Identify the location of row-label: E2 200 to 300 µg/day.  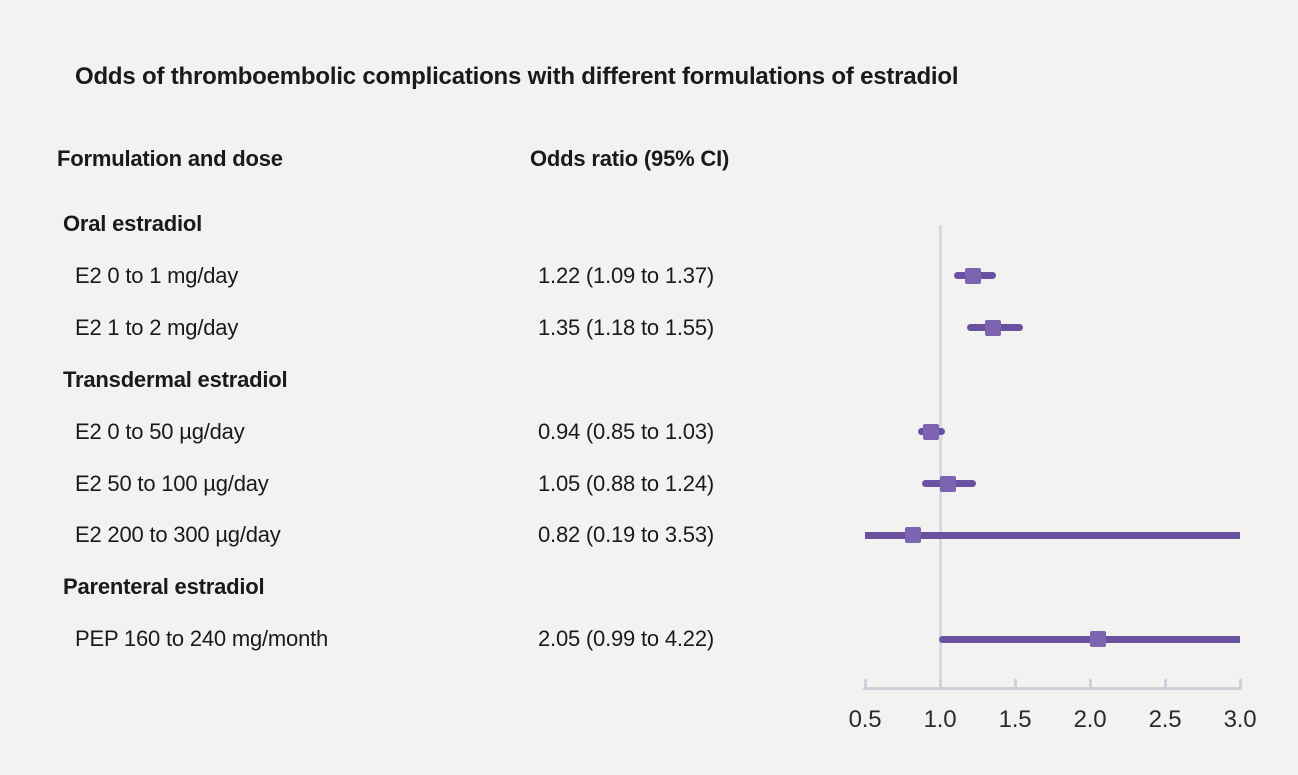
(178, 535).